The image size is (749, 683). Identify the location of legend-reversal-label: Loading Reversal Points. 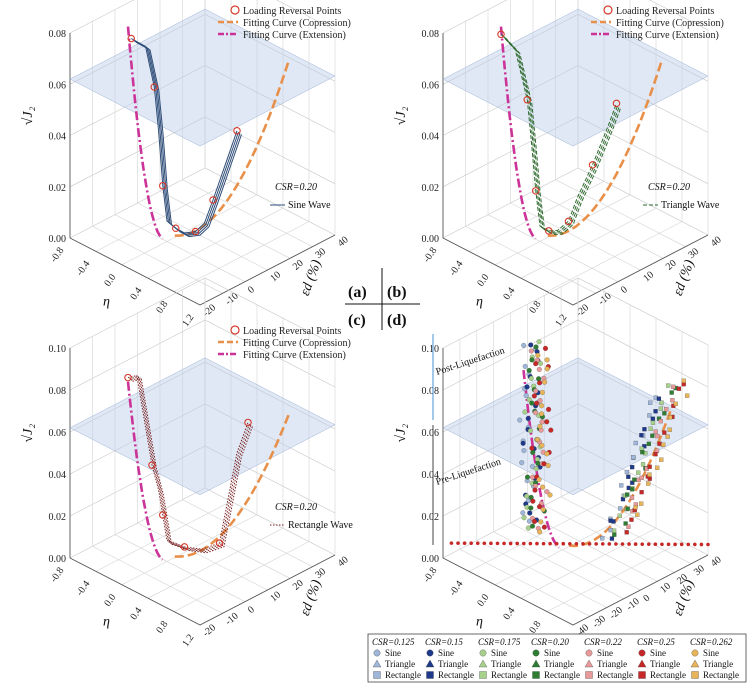
(292, 11).